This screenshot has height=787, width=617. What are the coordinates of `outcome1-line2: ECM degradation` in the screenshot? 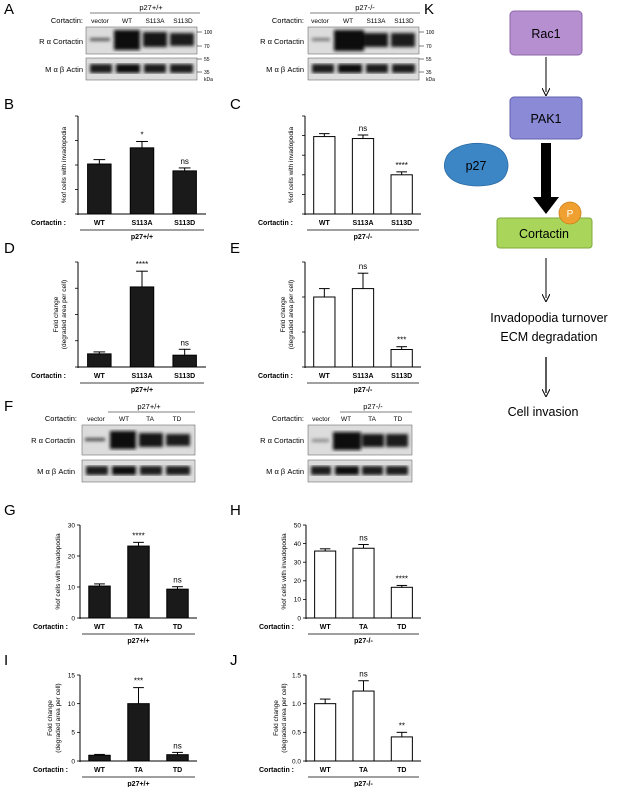 It's located at (548, 337).